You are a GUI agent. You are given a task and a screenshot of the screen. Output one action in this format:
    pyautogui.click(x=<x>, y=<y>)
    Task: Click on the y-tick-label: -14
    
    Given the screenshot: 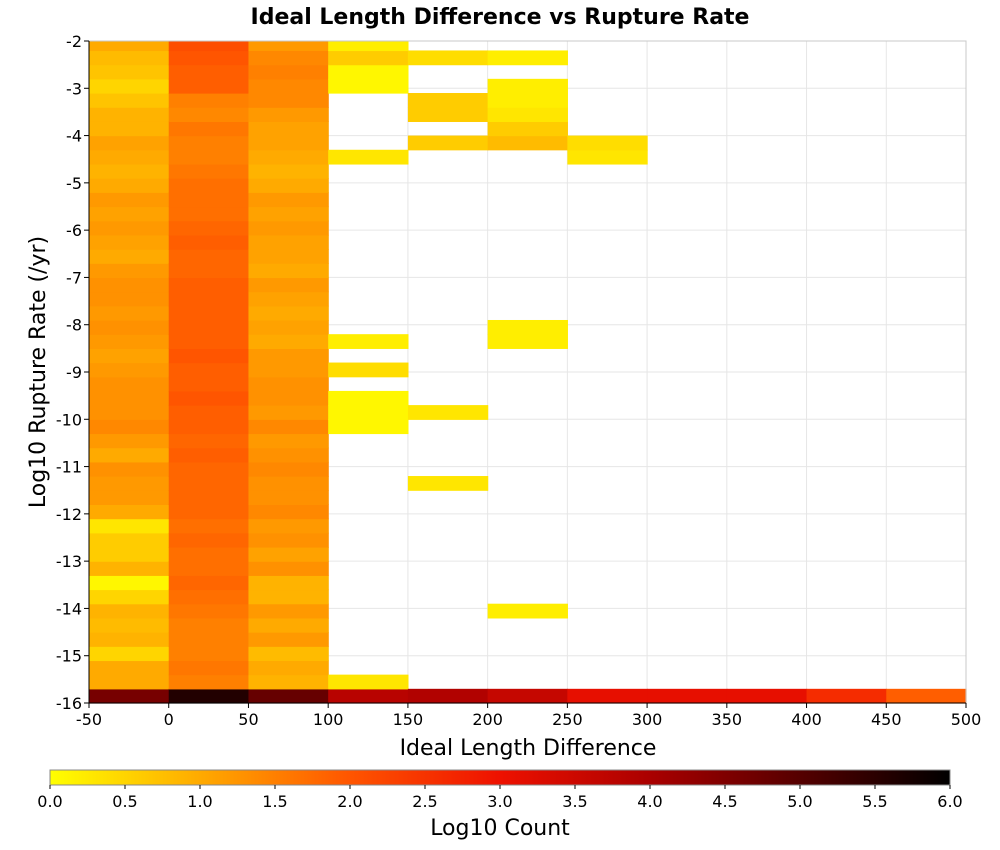 What is the action you would take?
    pyautogui.click(x=69, y=608)
    